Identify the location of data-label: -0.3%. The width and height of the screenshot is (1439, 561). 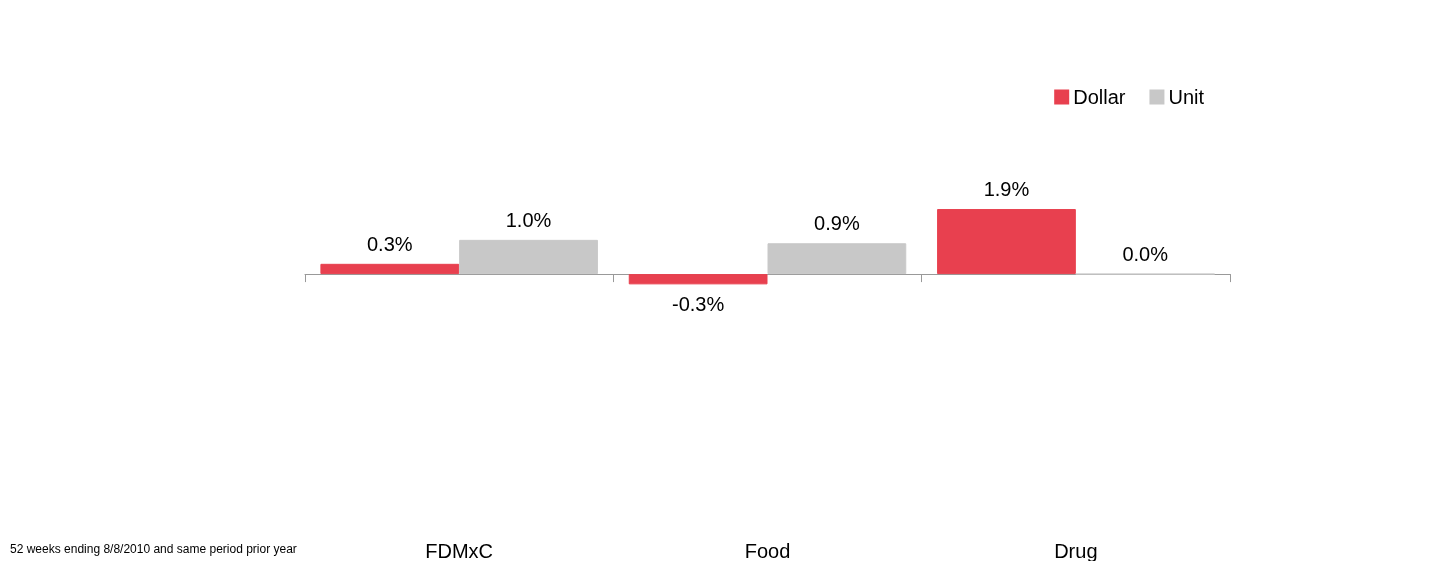
(698, 304).